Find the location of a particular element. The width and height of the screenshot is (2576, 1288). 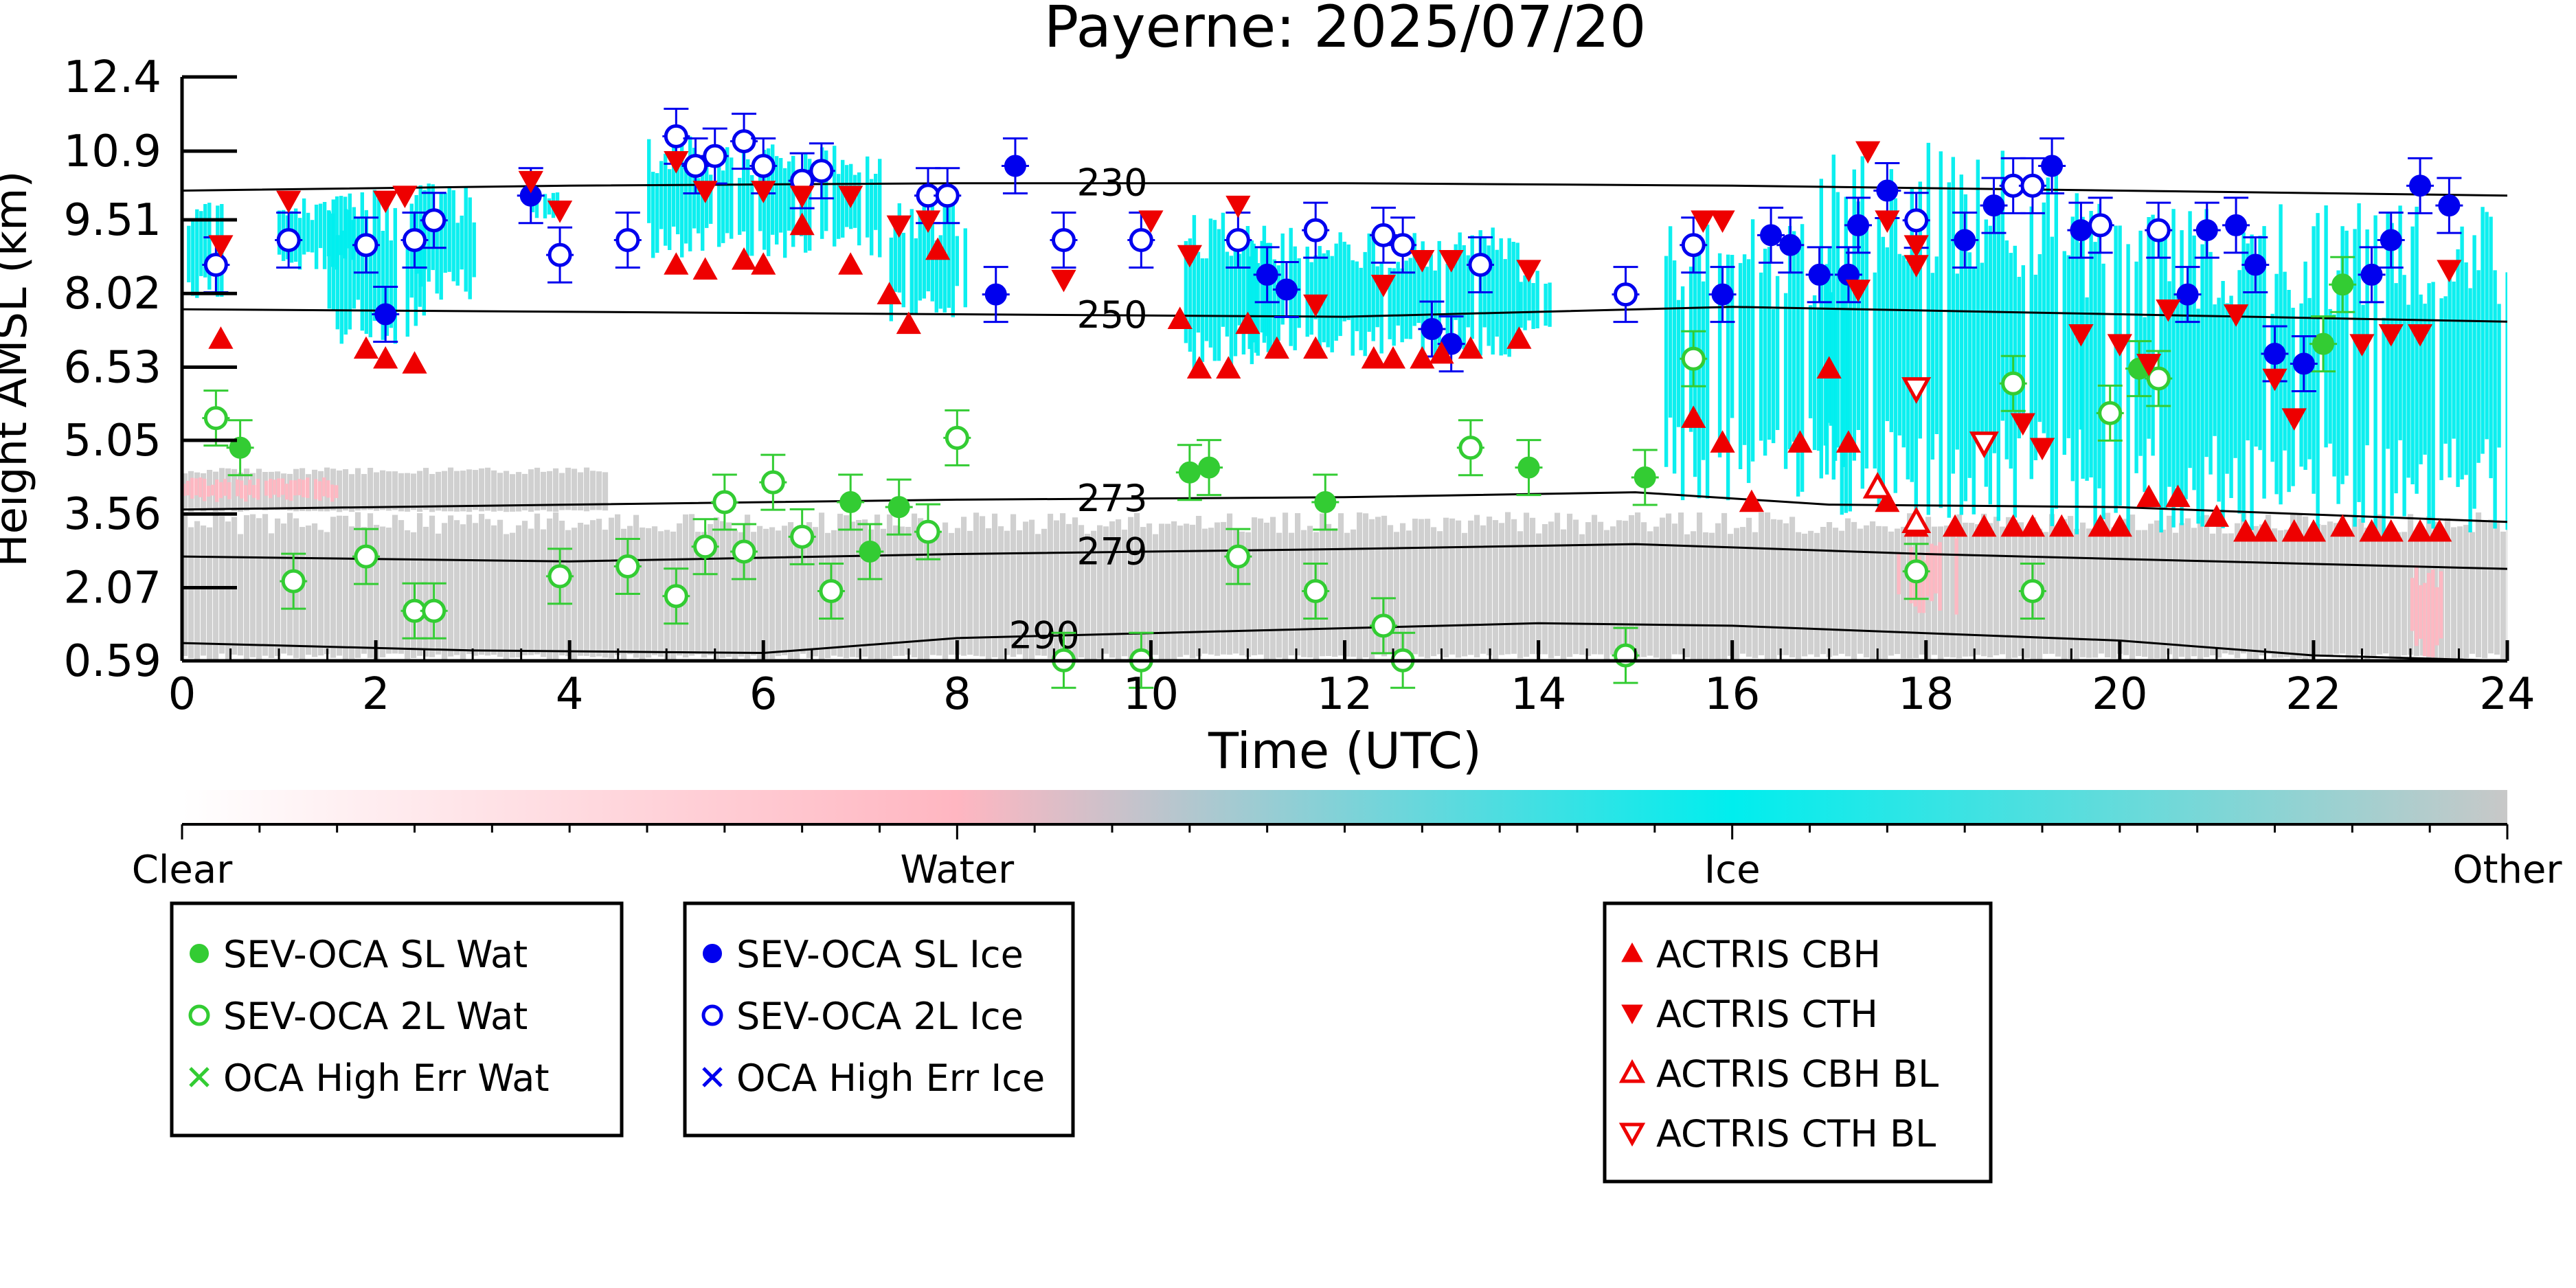

series-actris-cbh-bl is located at coordinates (1897, 502).